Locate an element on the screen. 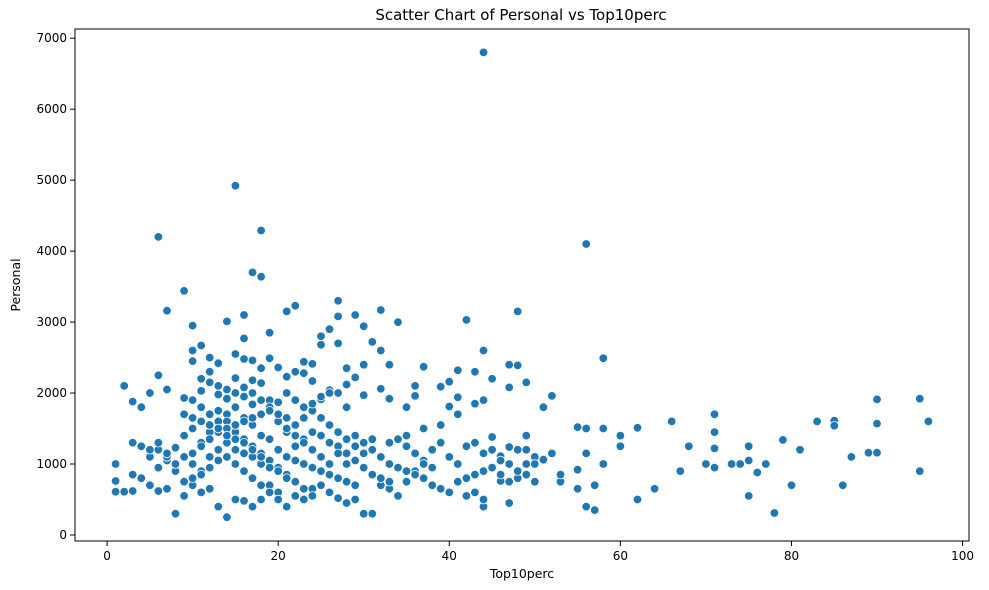 This screenshot has width=989, height=590. x-tick-label: 20 is located at coordinates (278, 556).